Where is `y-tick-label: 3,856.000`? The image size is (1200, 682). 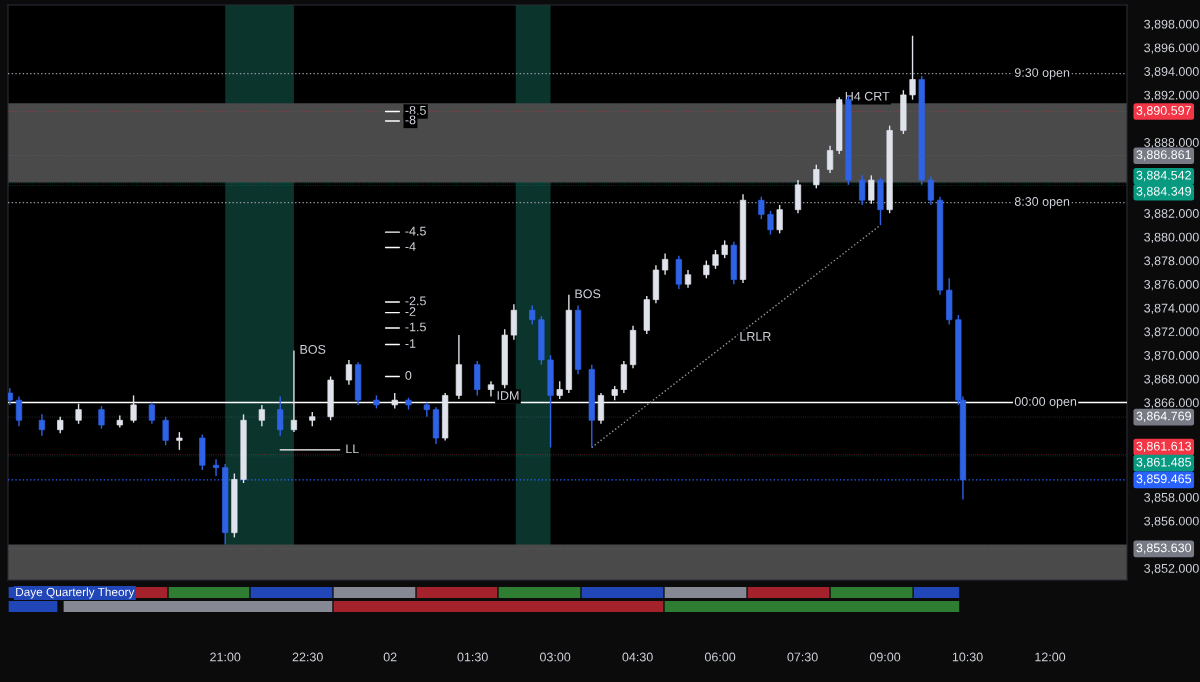 y-tick-label: 3,856.000 is located at coordinates (1171, 521).